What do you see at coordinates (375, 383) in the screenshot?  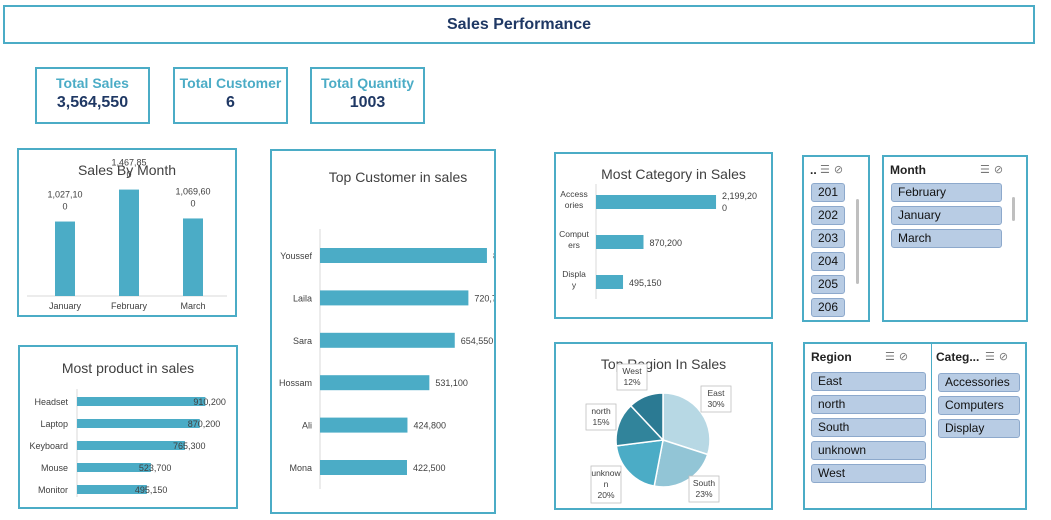 I see `bar-hossam` at bounding box center [375, 383].